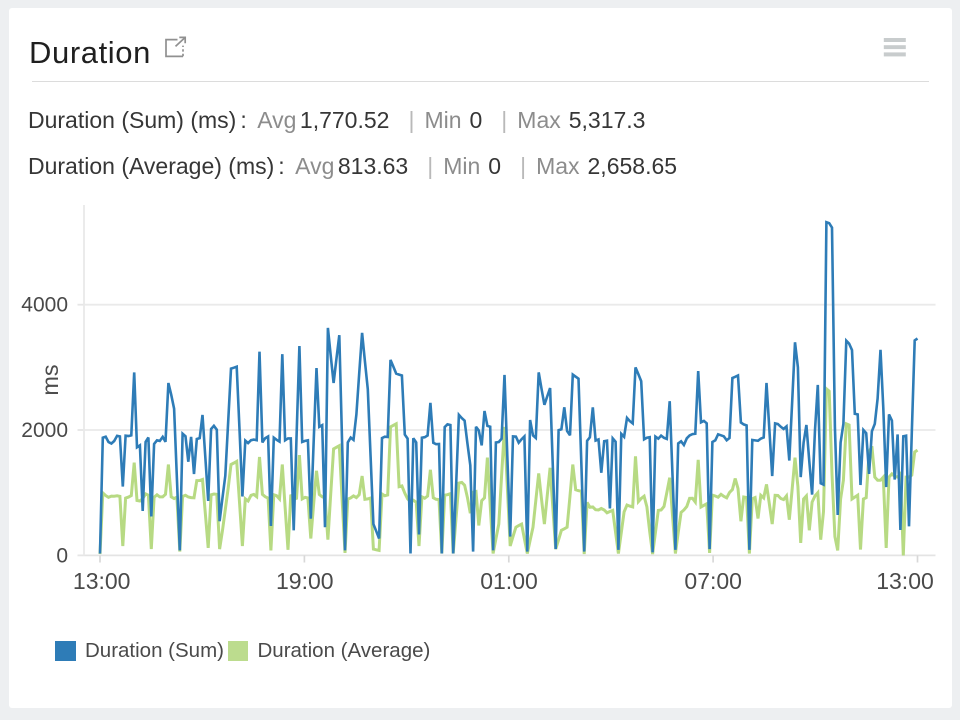 The image size is (960, 720). Describe the element at coordinates (509, 581) in the screenshot. I see `svg-text: 01:00` at that location.